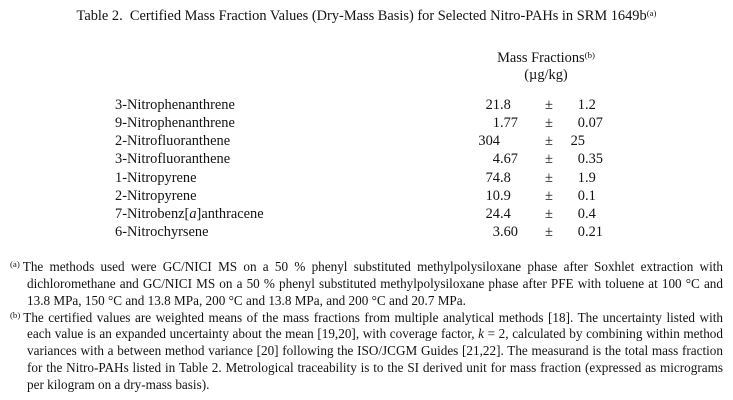 Image resolution: width=733 pixels, height=400 pixels. Describe the element at coordinates (189, 213) in the screenshot. I see `compound-name: 7-Nitrobenz[a]anthracene` at that location.